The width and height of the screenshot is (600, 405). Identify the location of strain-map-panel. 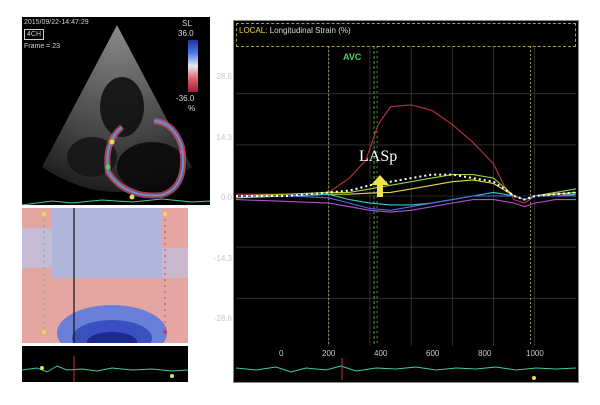
(105, 275).